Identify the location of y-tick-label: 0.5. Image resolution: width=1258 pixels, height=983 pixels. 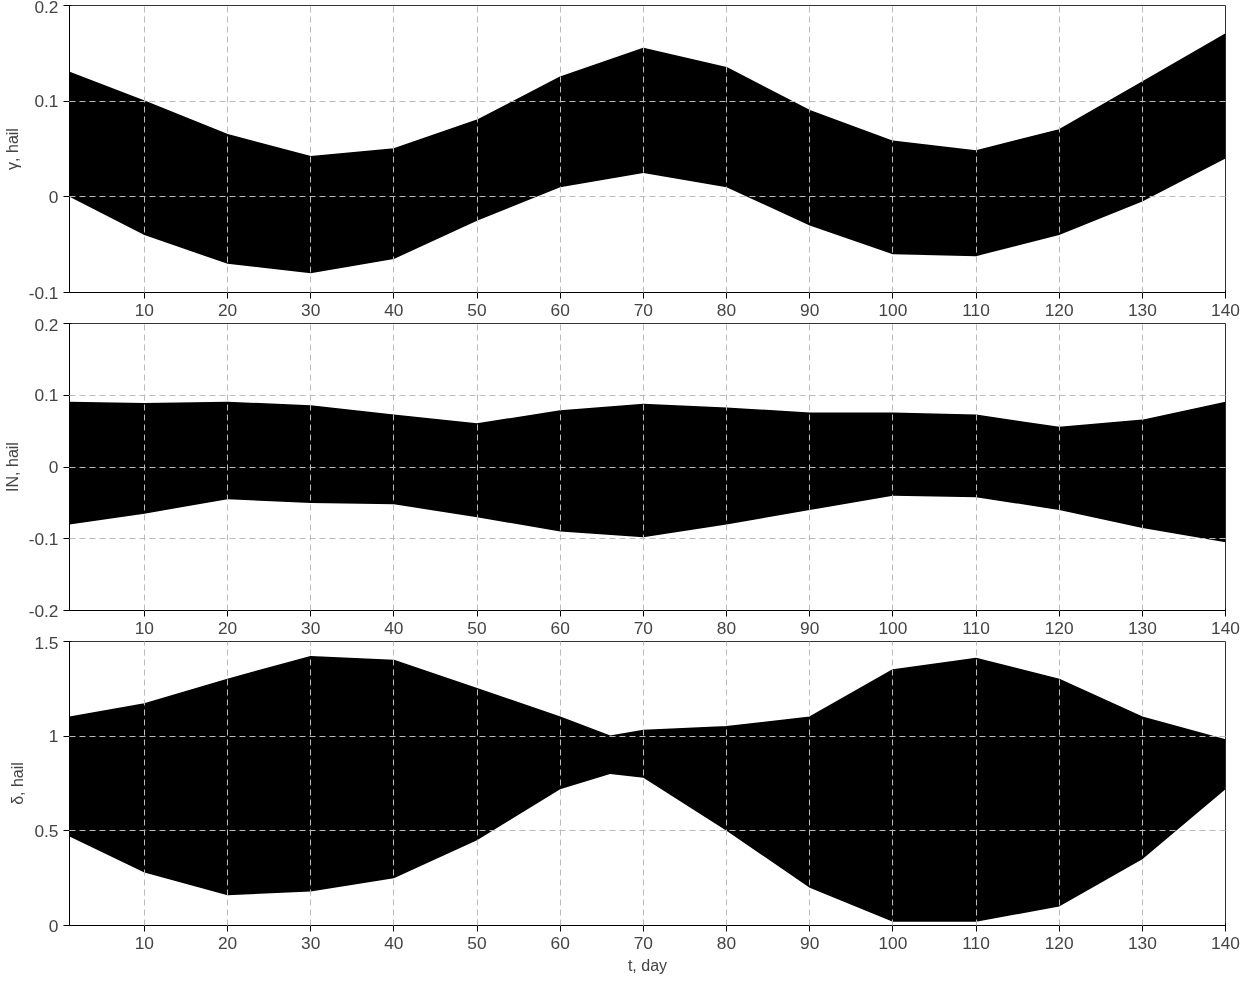
(46, 830).